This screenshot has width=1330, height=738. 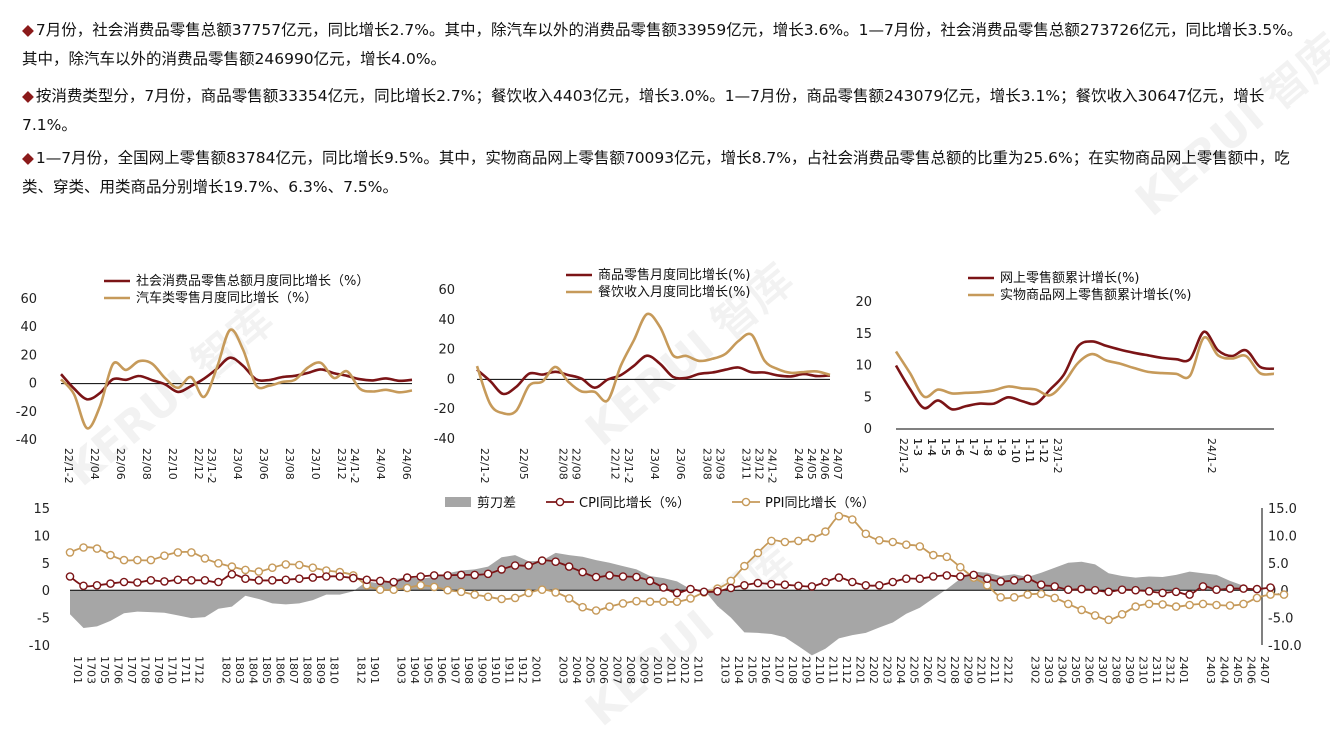 What do you see at coordinates (634, 503) in the screenshot?
I see `legend-label: CPI同比增长（%）` at bounding box center [634, 503].